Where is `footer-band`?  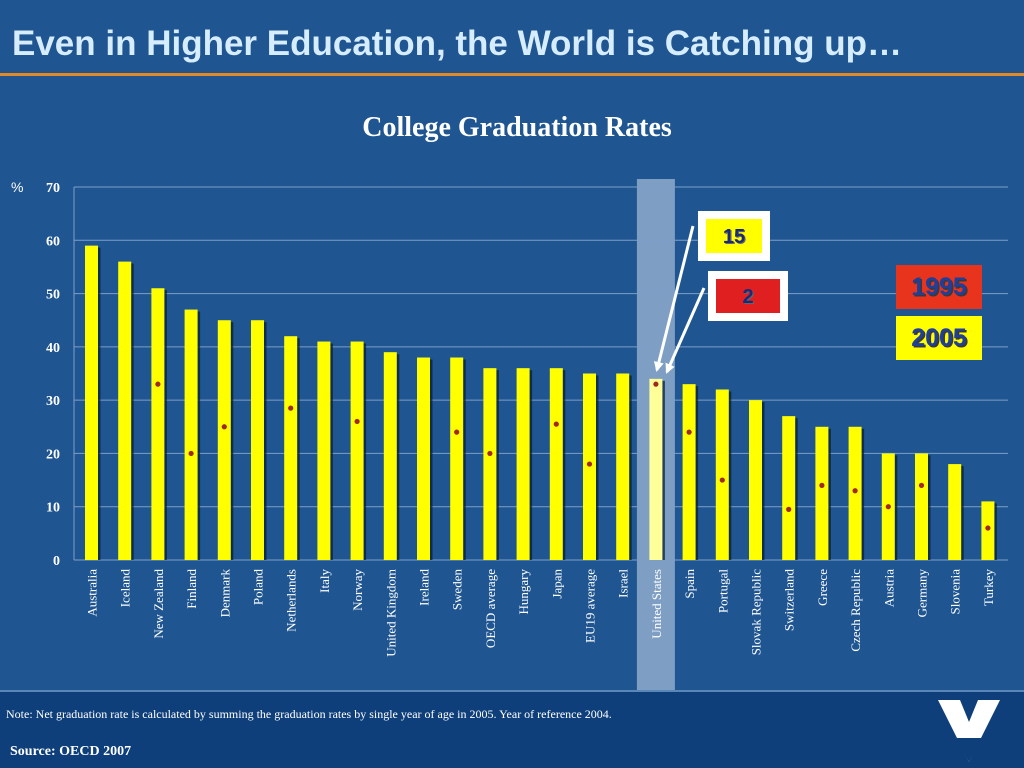 footer-band is located at coordinates (512, 729).